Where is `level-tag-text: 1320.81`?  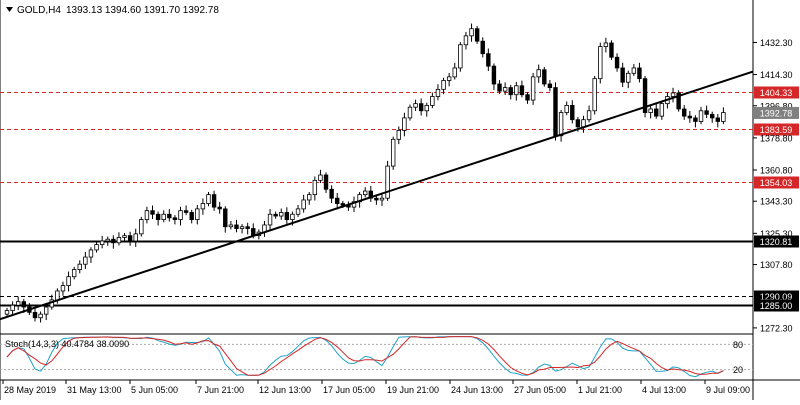
level-tag-text: 1320.81 is located at coordinates (776, 242).